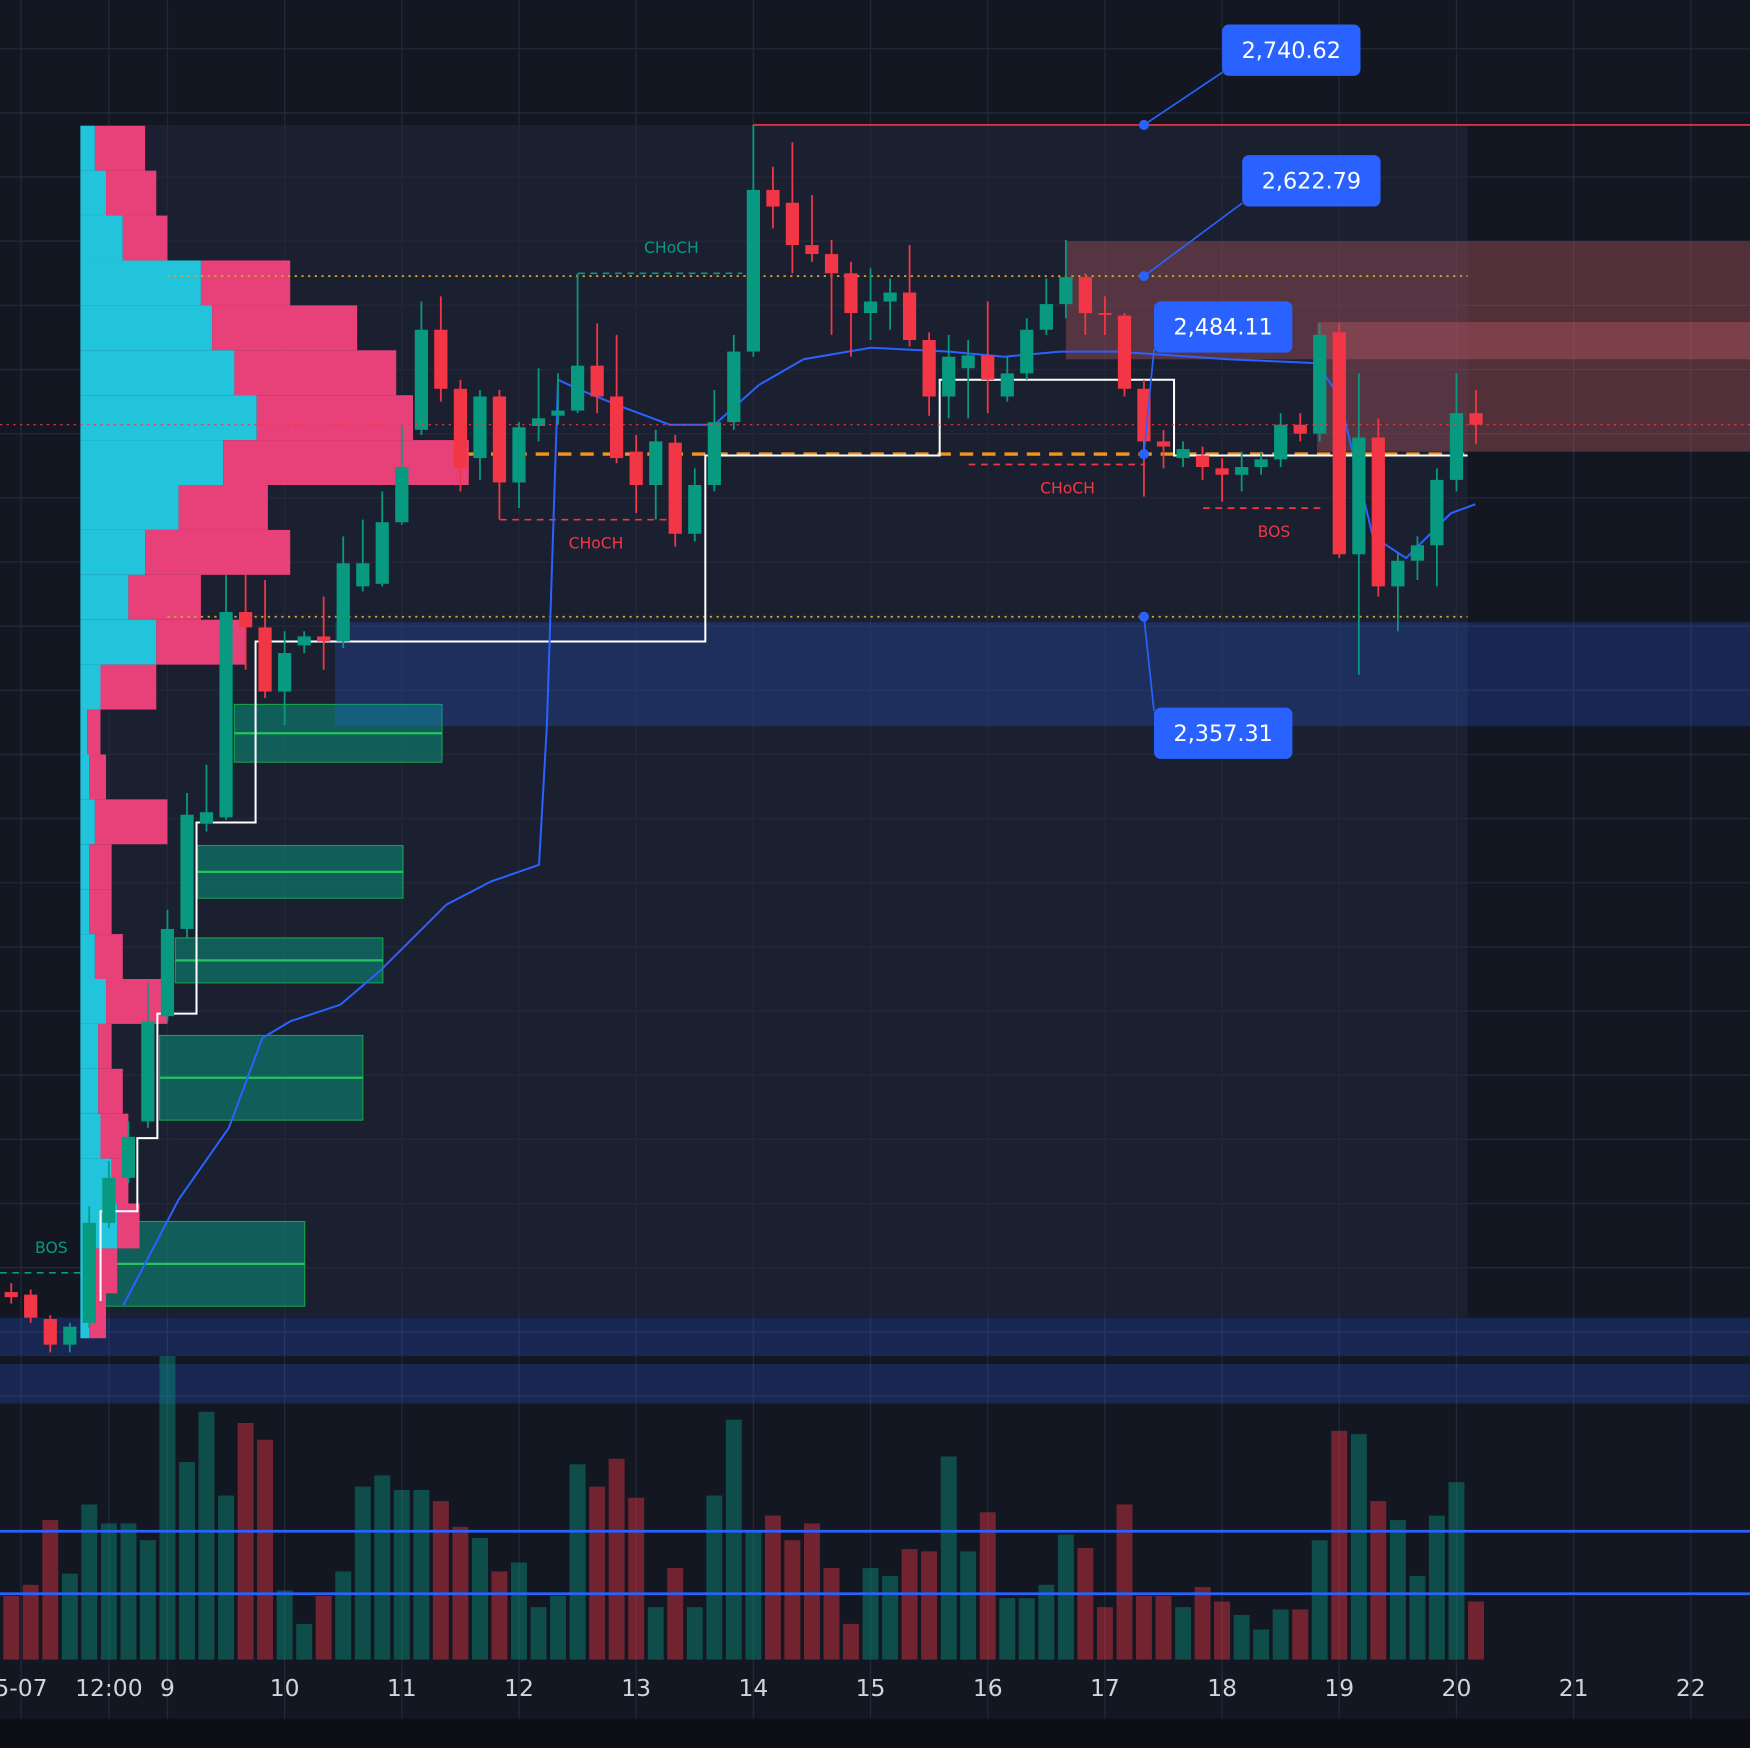 Image resolution: width=1750 pixels, height=1748 pixels. Describe the element at coordinates (1533, 387) in the screenshot. I see `resistance-zone` at that location.